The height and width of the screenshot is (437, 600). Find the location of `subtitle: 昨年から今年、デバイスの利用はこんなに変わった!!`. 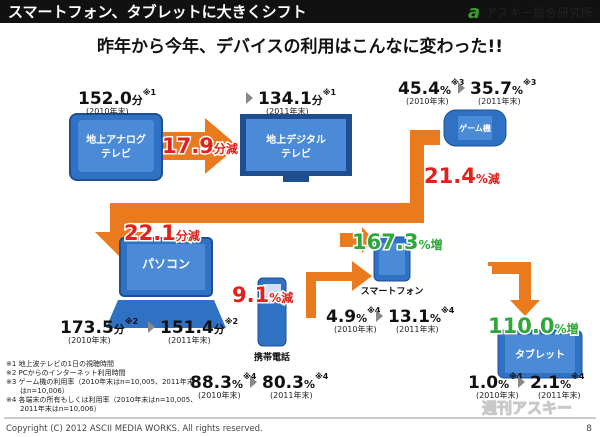

subtitle: 昨年から今年、デバイスの利用はこんなに変わった!! is located at coordinates (300, 46).